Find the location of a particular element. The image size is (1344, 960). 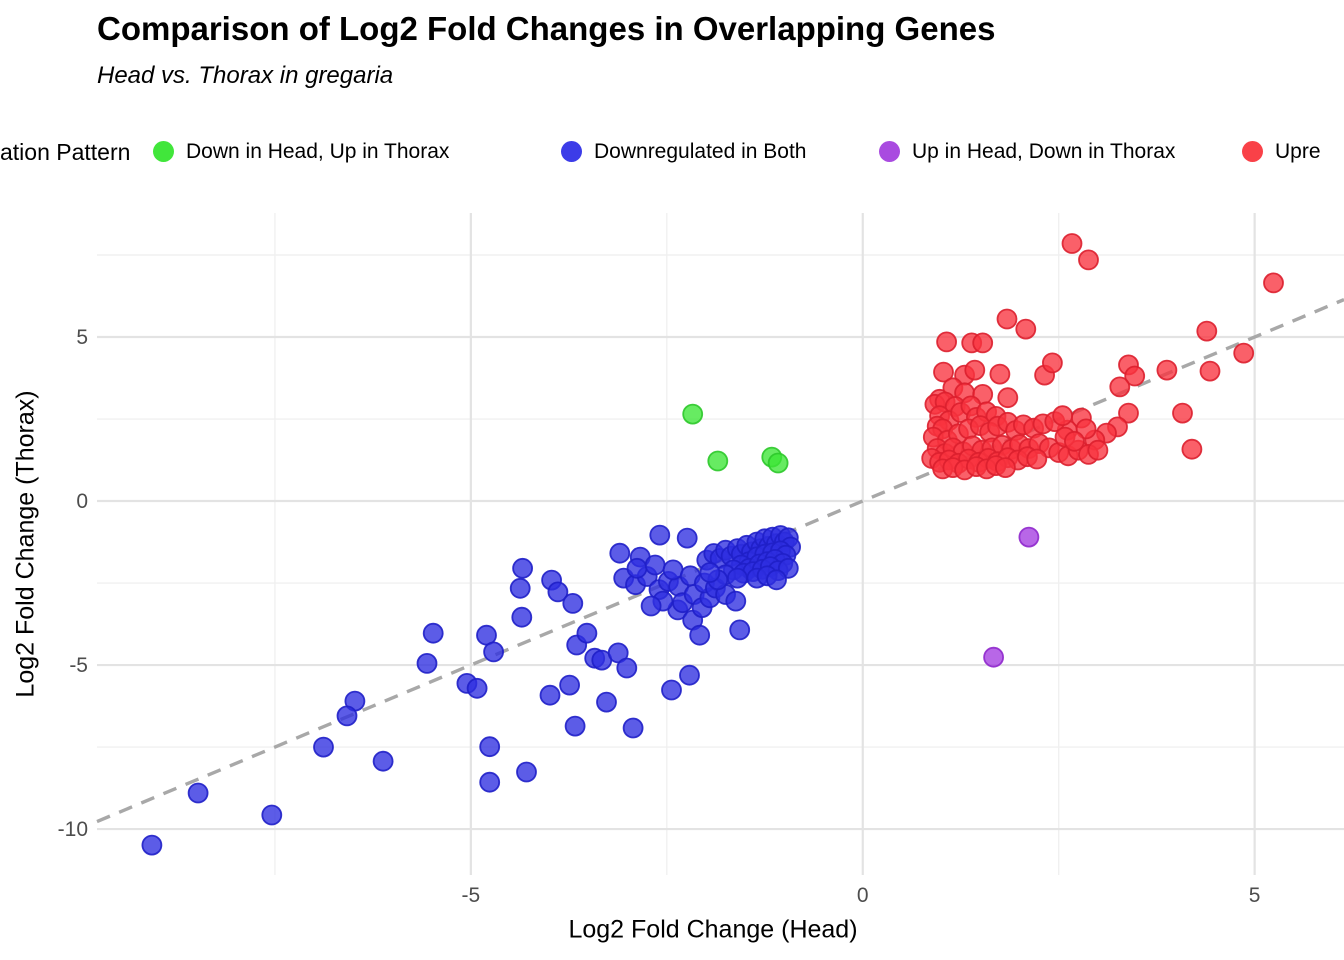

legend-title: ation Pattern is located at coordinates (65, 152).